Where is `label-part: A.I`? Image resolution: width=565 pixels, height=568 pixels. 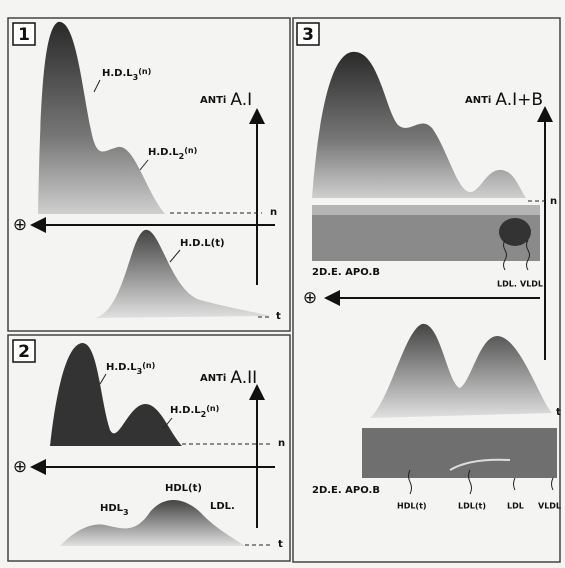 label-part: A.I is located at coordinates (241, 100).